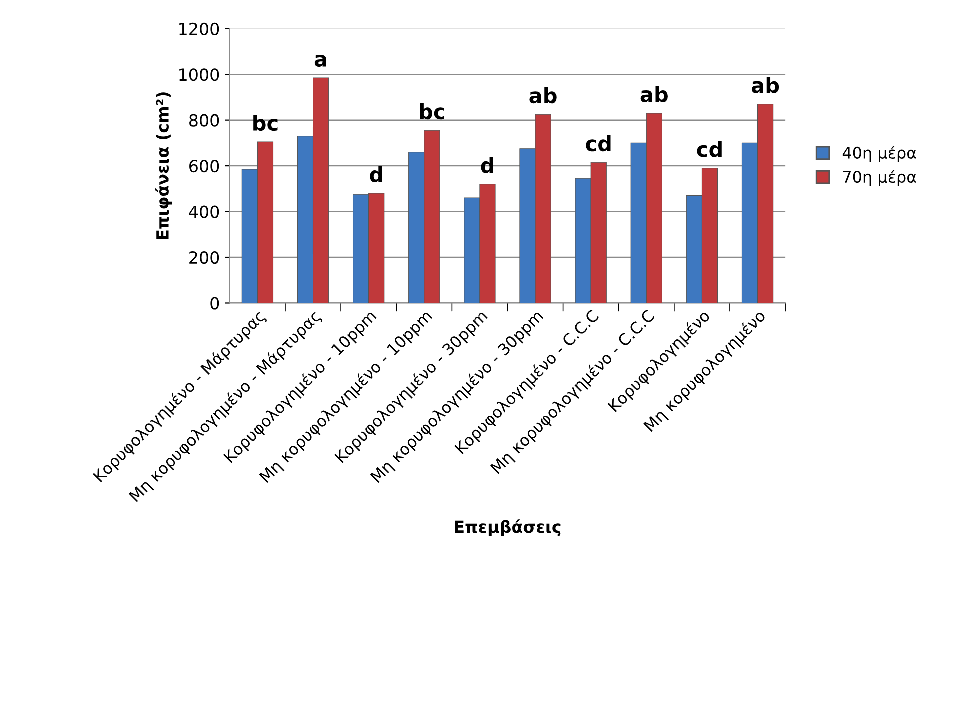  Describe the element at coordinates (879, 154) in the screenshot. I see `legend-label: 40η μέρα` at that location.